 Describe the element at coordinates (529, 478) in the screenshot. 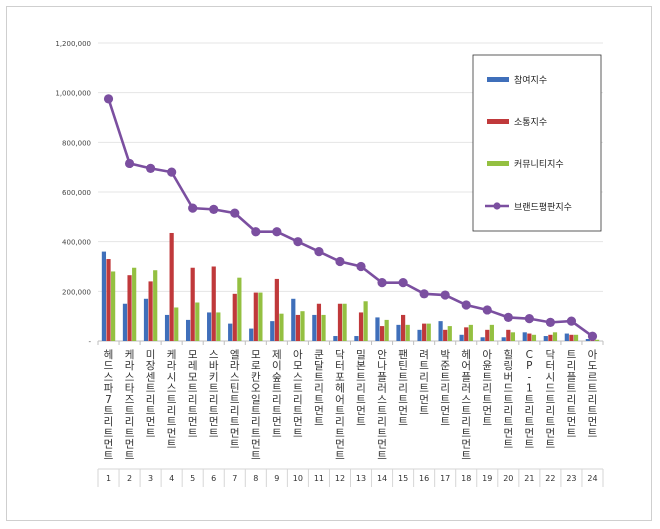

I see `rank-label: 21` at that location.